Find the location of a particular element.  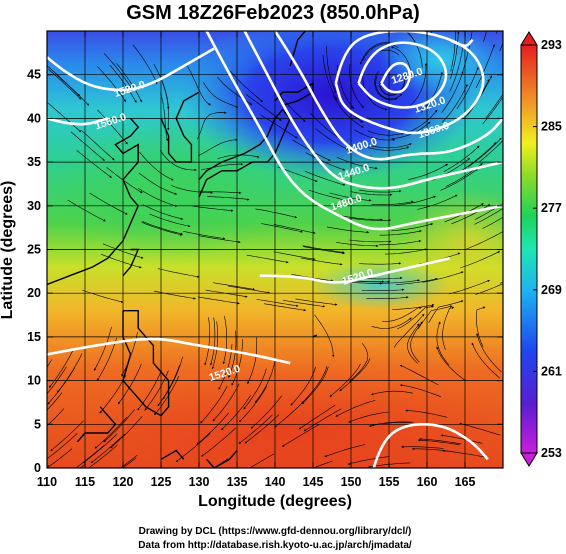

colorbar-tick-label: 285 is located at coordinates (551, 127).